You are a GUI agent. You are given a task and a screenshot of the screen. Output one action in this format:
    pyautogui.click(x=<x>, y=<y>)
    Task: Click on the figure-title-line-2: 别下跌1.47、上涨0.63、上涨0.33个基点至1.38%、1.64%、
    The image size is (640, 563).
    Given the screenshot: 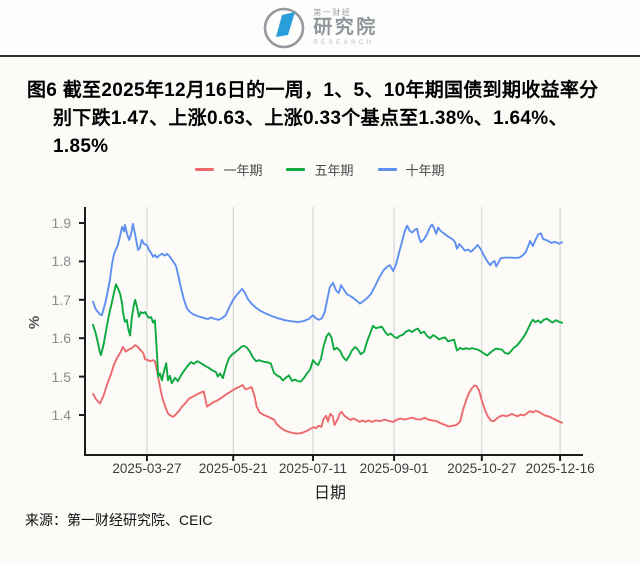 What is the action you would take?
    pyautogui.click(x=310, y=118)
    